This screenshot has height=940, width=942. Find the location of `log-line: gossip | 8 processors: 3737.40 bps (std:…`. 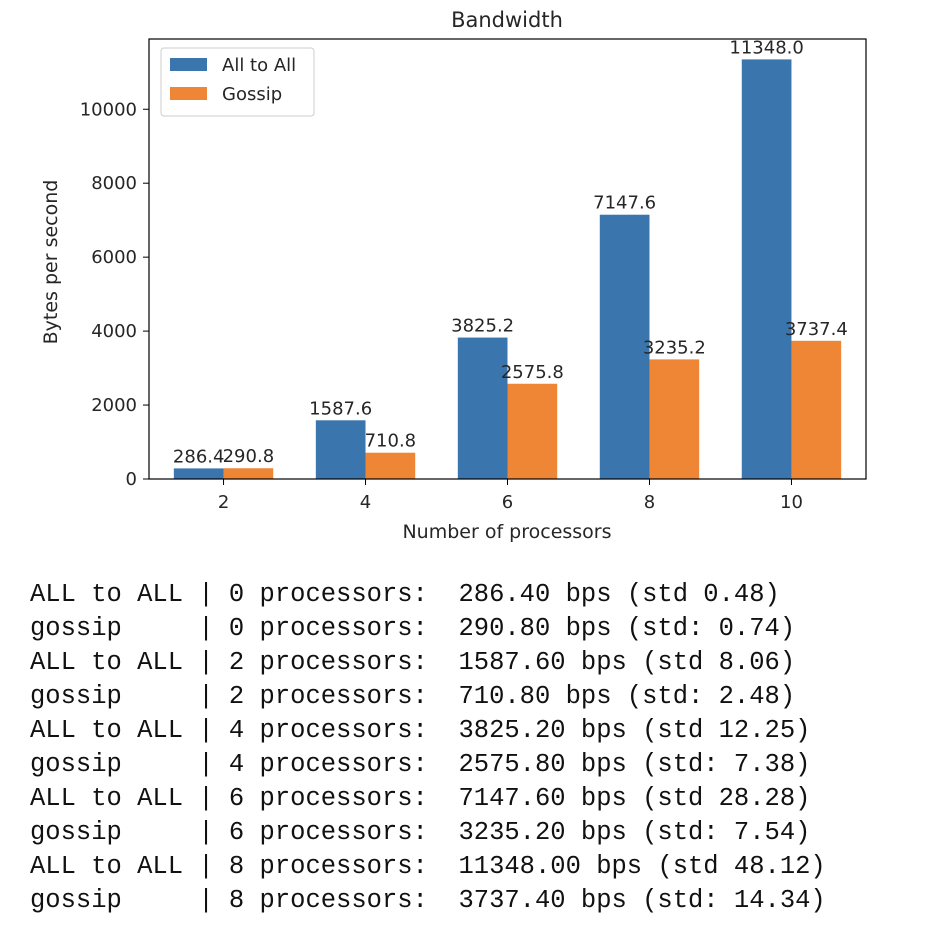

log-line: gossip | 8 processors: 3737.40 bps (std:… is located at coordinates (428, 900).